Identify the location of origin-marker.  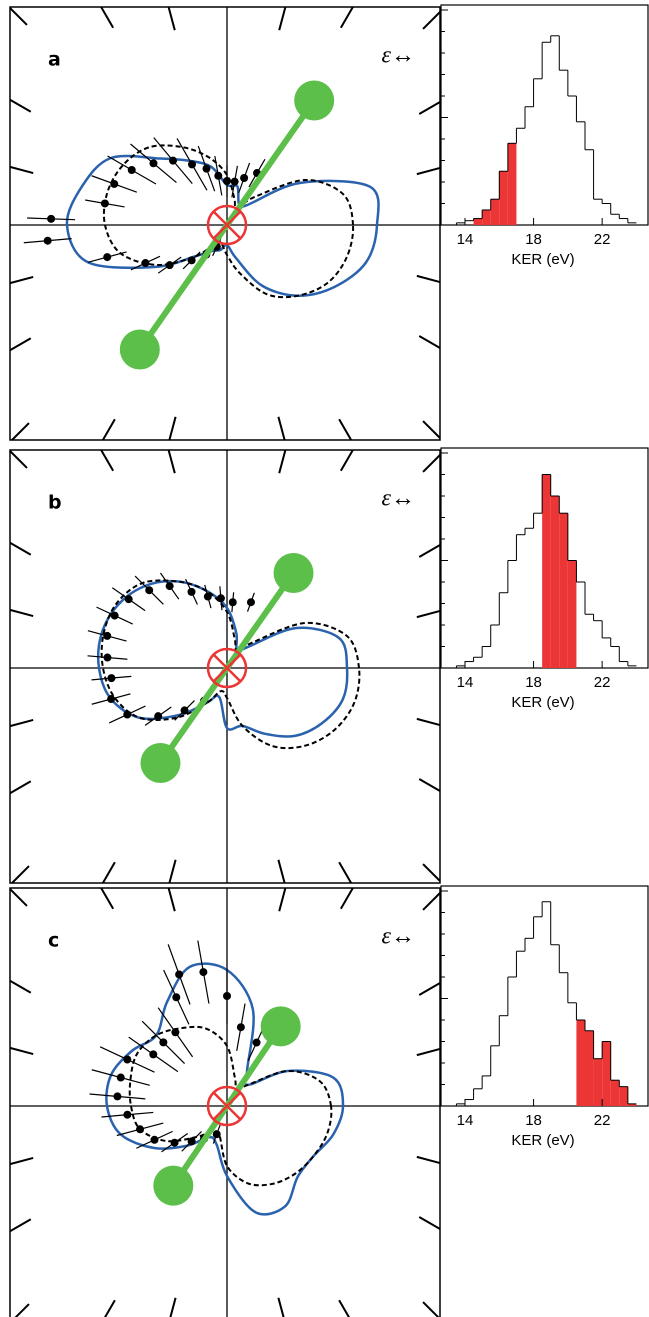
(227, 1106).